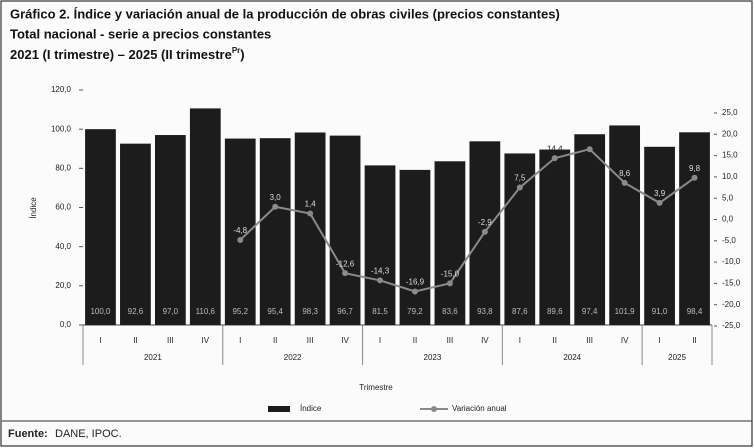  What do you see at coordinates (677, 357) in the screenshot?
I see `group-label: 2025` at bounding box center [677, 357].